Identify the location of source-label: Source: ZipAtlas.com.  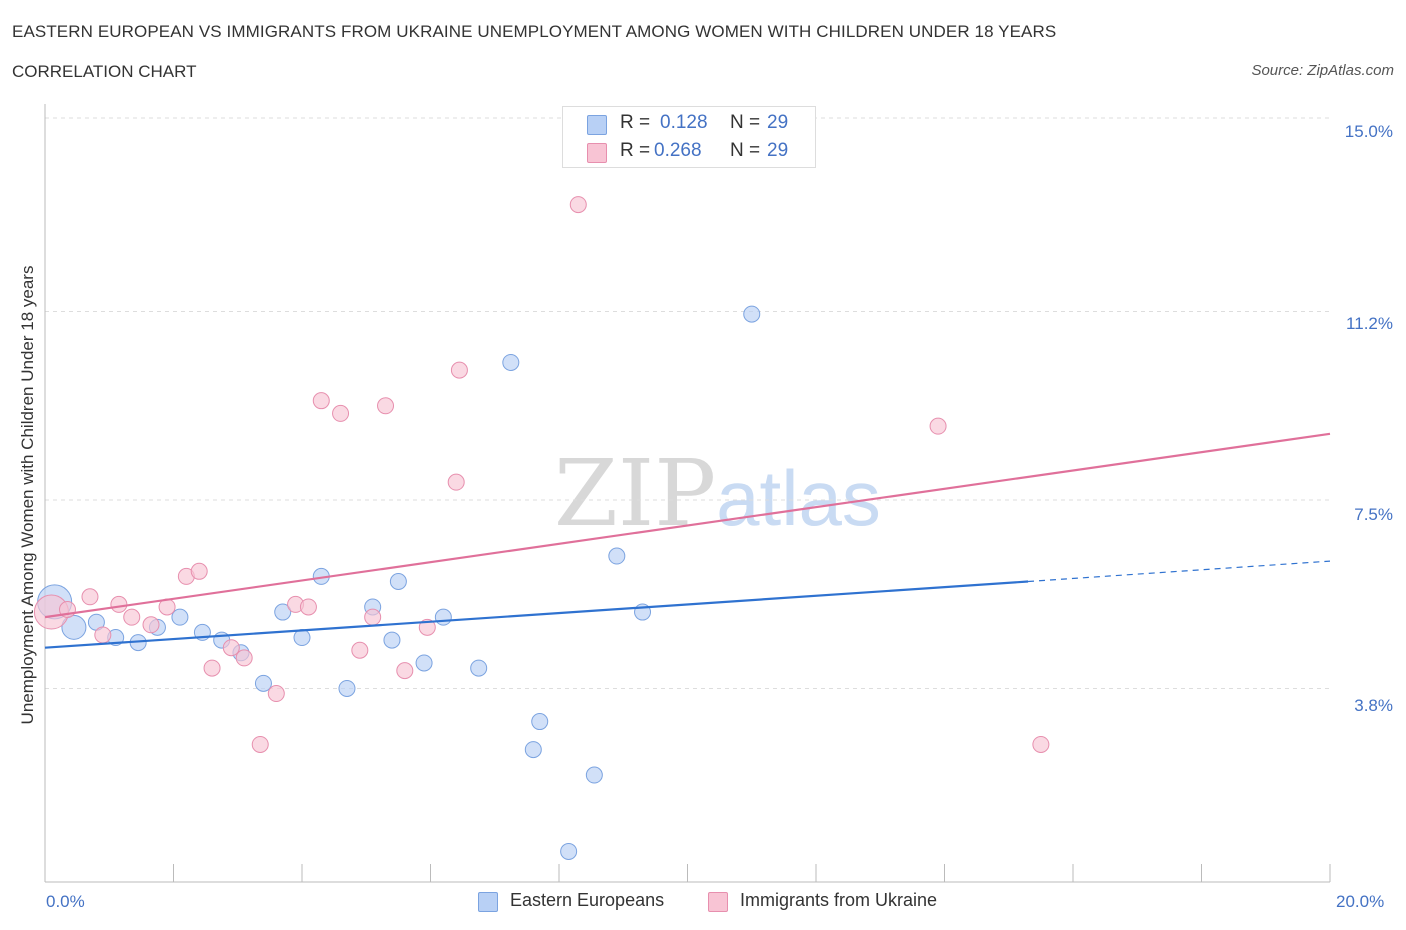
(1322, 70).